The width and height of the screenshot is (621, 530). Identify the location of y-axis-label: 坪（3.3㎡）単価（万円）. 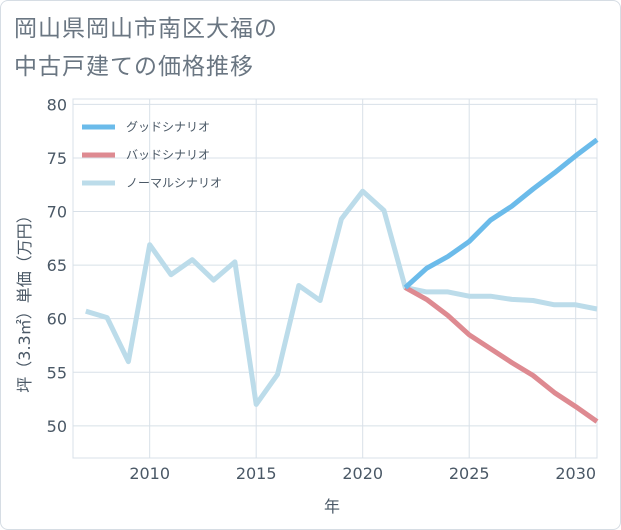
(24, 299).